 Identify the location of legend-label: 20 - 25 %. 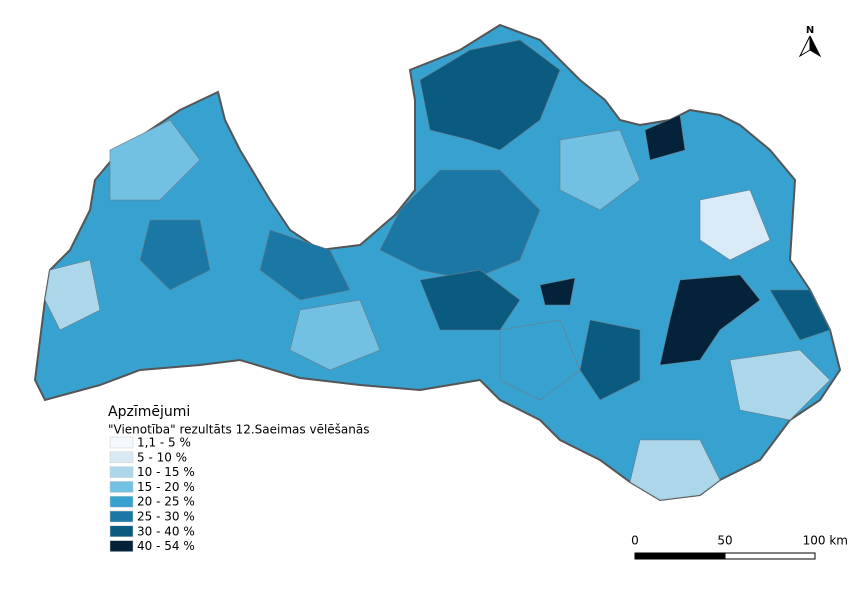
(166, 502).